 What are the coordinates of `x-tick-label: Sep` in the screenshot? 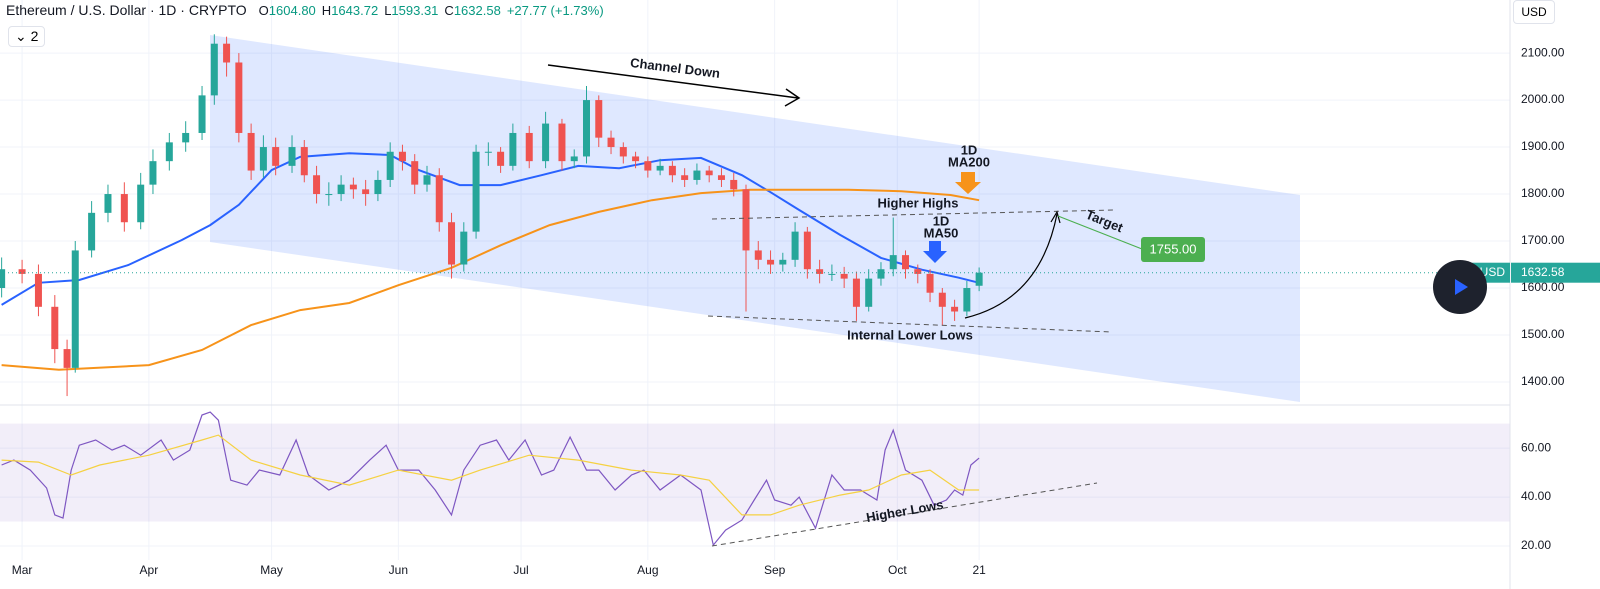 It's located at (775, 570).